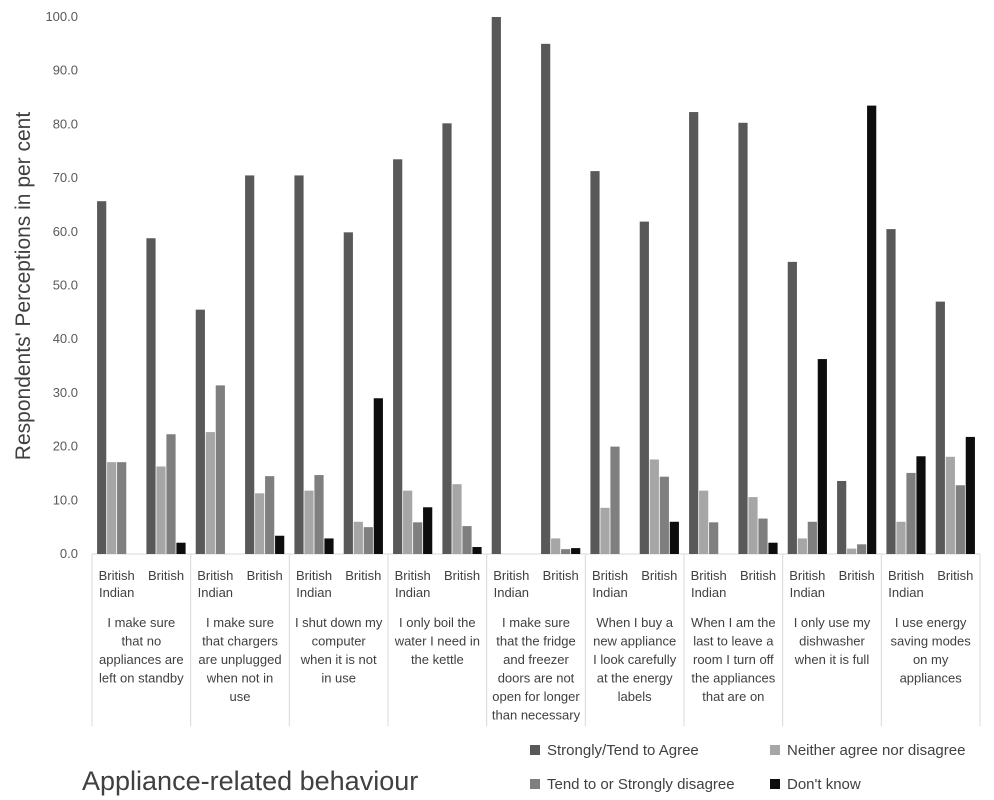 Image resolution: width=994 pixels, height=800 pixels. What do you see at coordinates (239, 659) in the screenshot?
I see `group-label: are unplugged` at bounding box center [239, 659].